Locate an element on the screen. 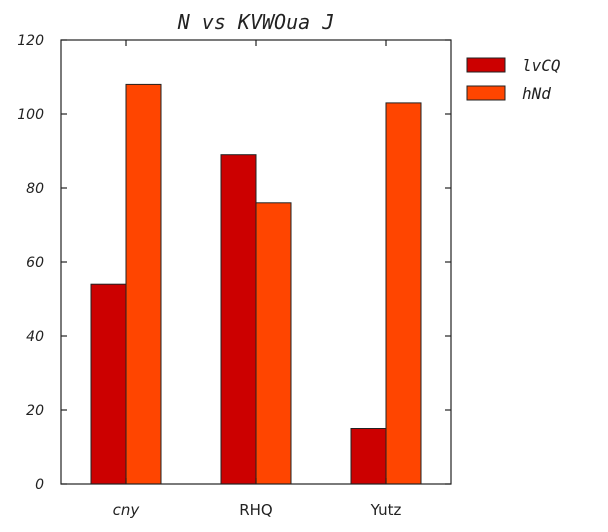 This screenshot has width=608, height=532. y-tick-label-0: 0 is located at coordinates (39, 485).